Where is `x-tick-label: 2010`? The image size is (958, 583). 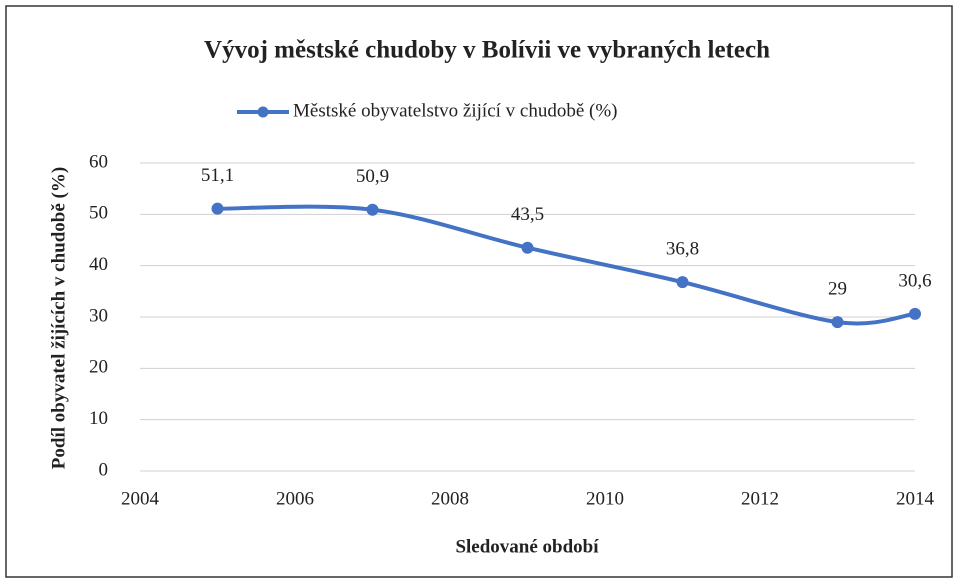 x-tick-label: 2010 is located at coordinates (605, 498).